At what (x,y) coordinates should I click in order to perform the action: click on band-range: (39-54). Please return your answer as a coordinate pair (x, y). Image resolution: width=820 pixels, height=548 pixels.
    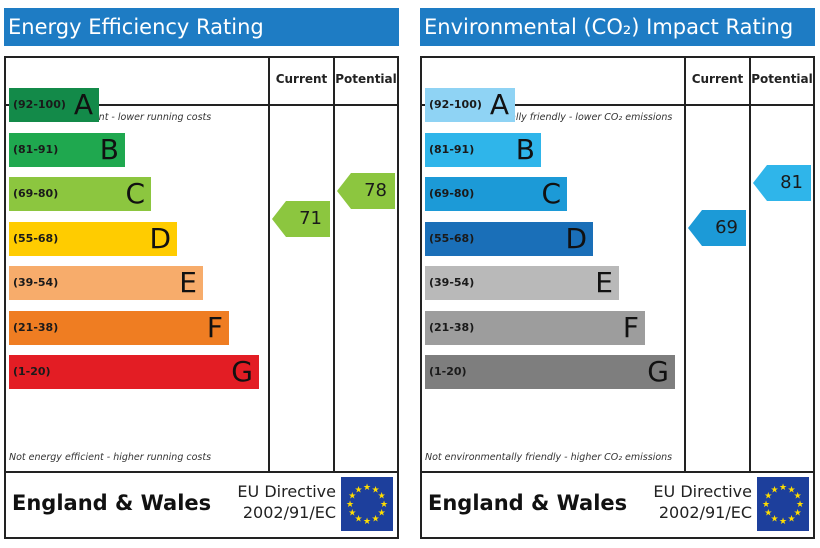
    Looking at the image, I should click on (36, 282).